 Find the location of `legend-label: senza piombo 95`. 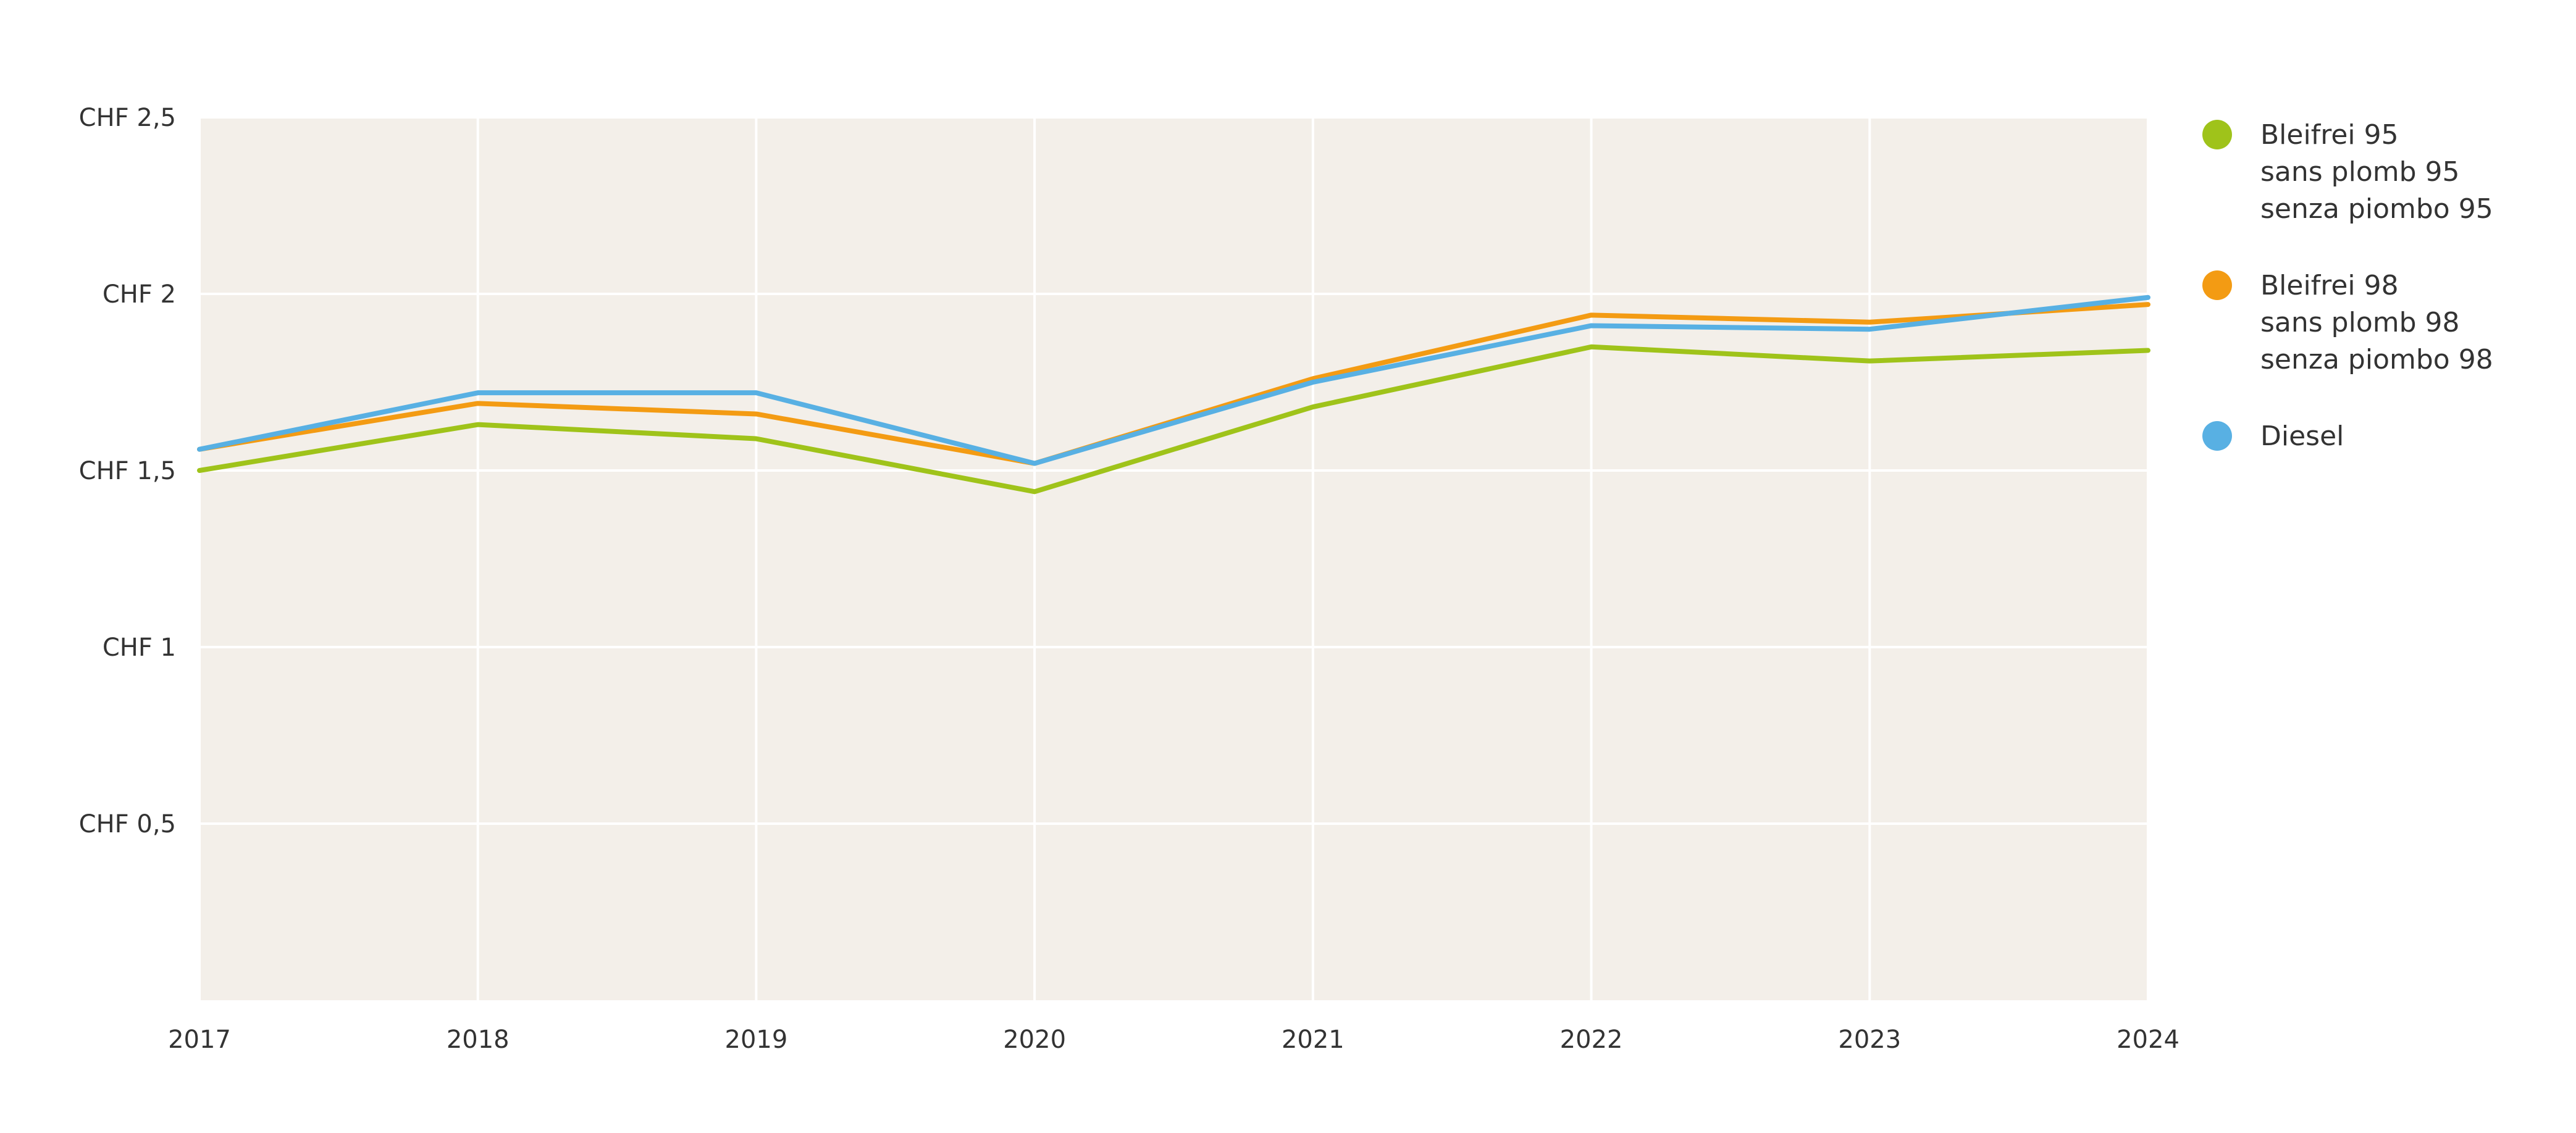

legend-label: senza piombo 95 is located at coordinates (2376, 209).